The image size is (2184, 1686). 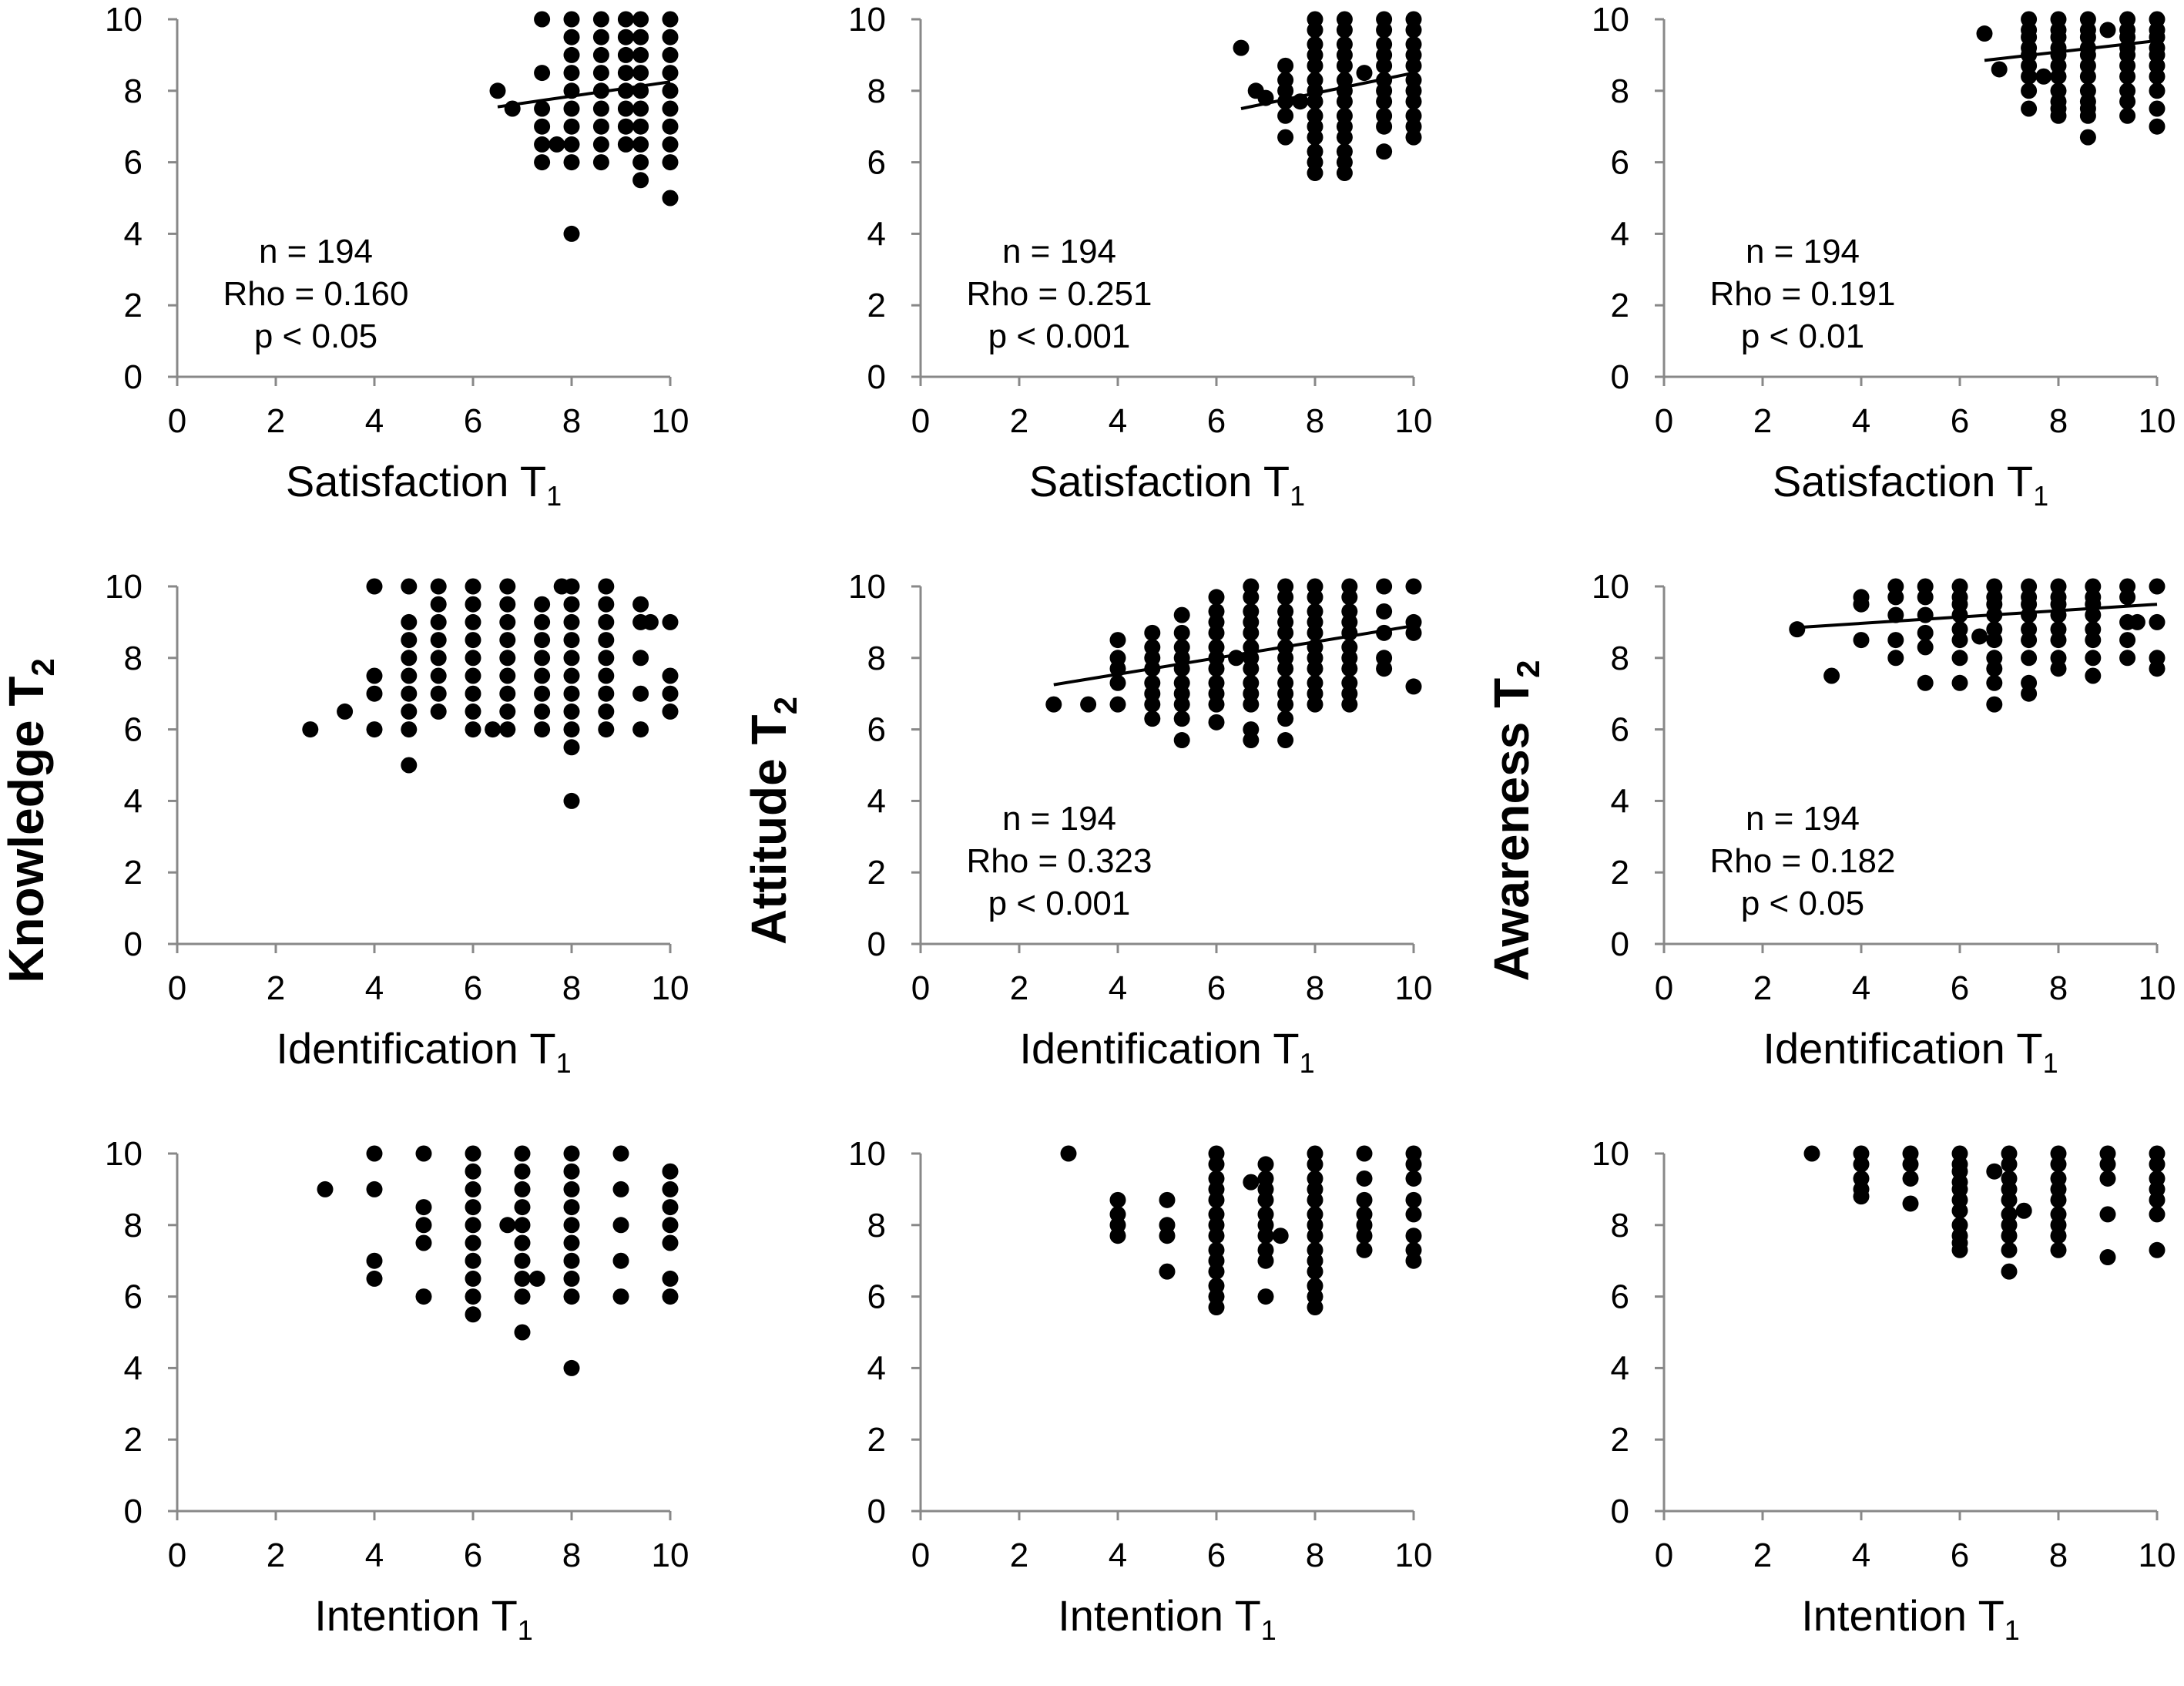 What do you see at coordinates (315, 336) in the screenshot?
I see `stat-p: p < 0.05` at bounding box center [315, 336].